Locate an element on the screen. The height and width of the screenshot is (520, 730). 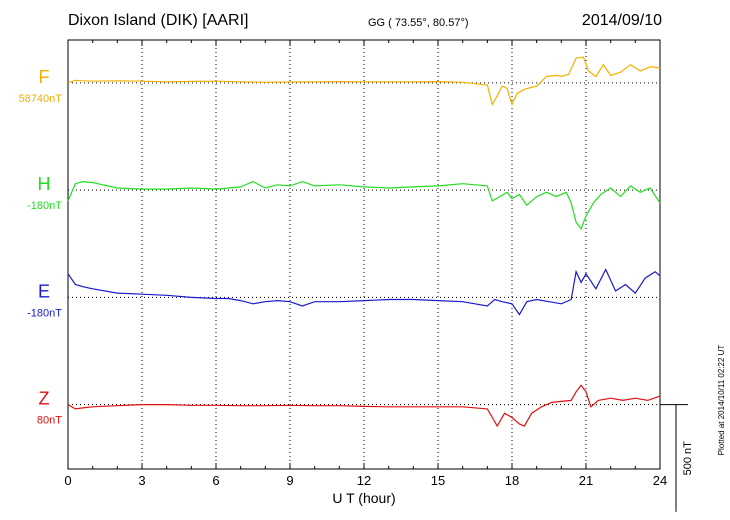
component-baseline-f: 58740nT is located at coordinates (41, 99).